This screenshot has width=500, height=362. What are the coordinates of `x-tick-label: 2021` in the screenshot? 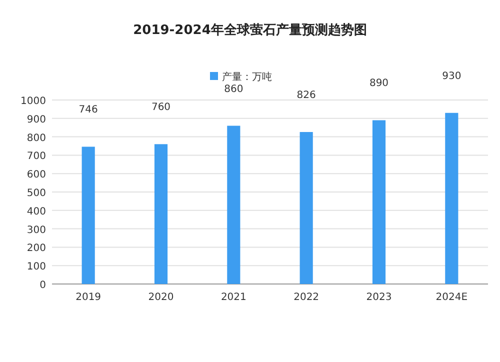 It's located at (233, 297).